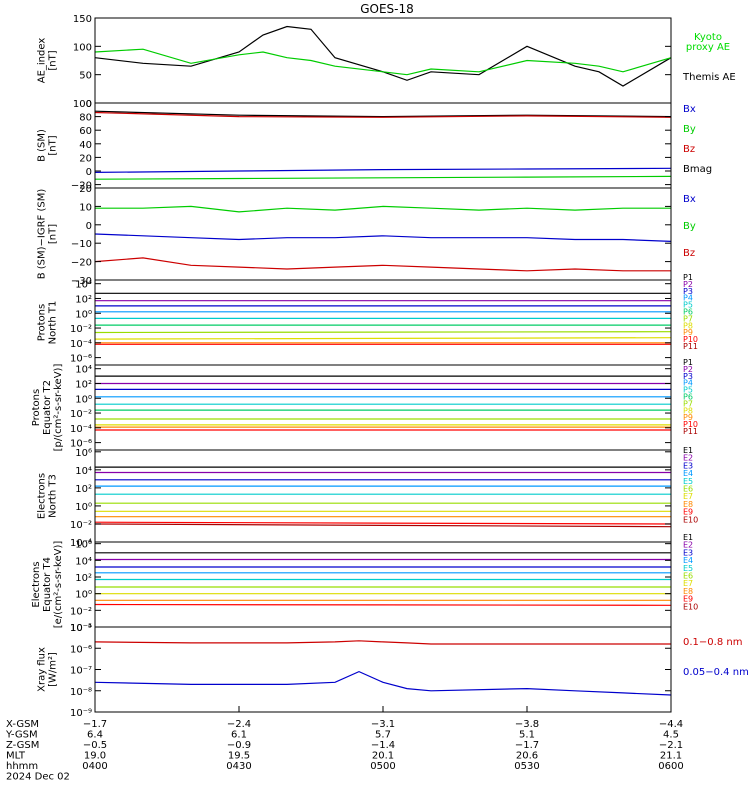 The height and width of the screenshot is (800, 750). I want to click on x-table-cell: 0500, so click(382, 766).